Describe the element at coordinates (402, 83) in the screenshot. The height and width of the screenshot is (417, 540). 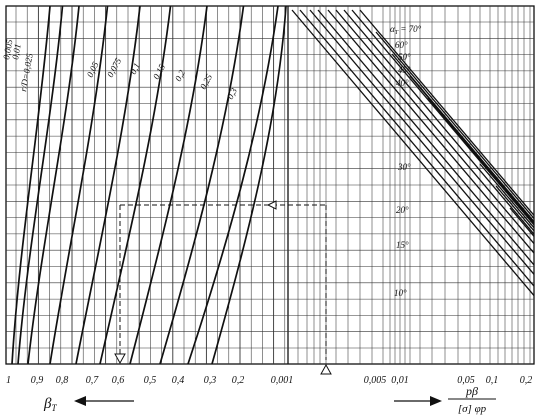
I see `alpha-series-label: 40°` at that location.